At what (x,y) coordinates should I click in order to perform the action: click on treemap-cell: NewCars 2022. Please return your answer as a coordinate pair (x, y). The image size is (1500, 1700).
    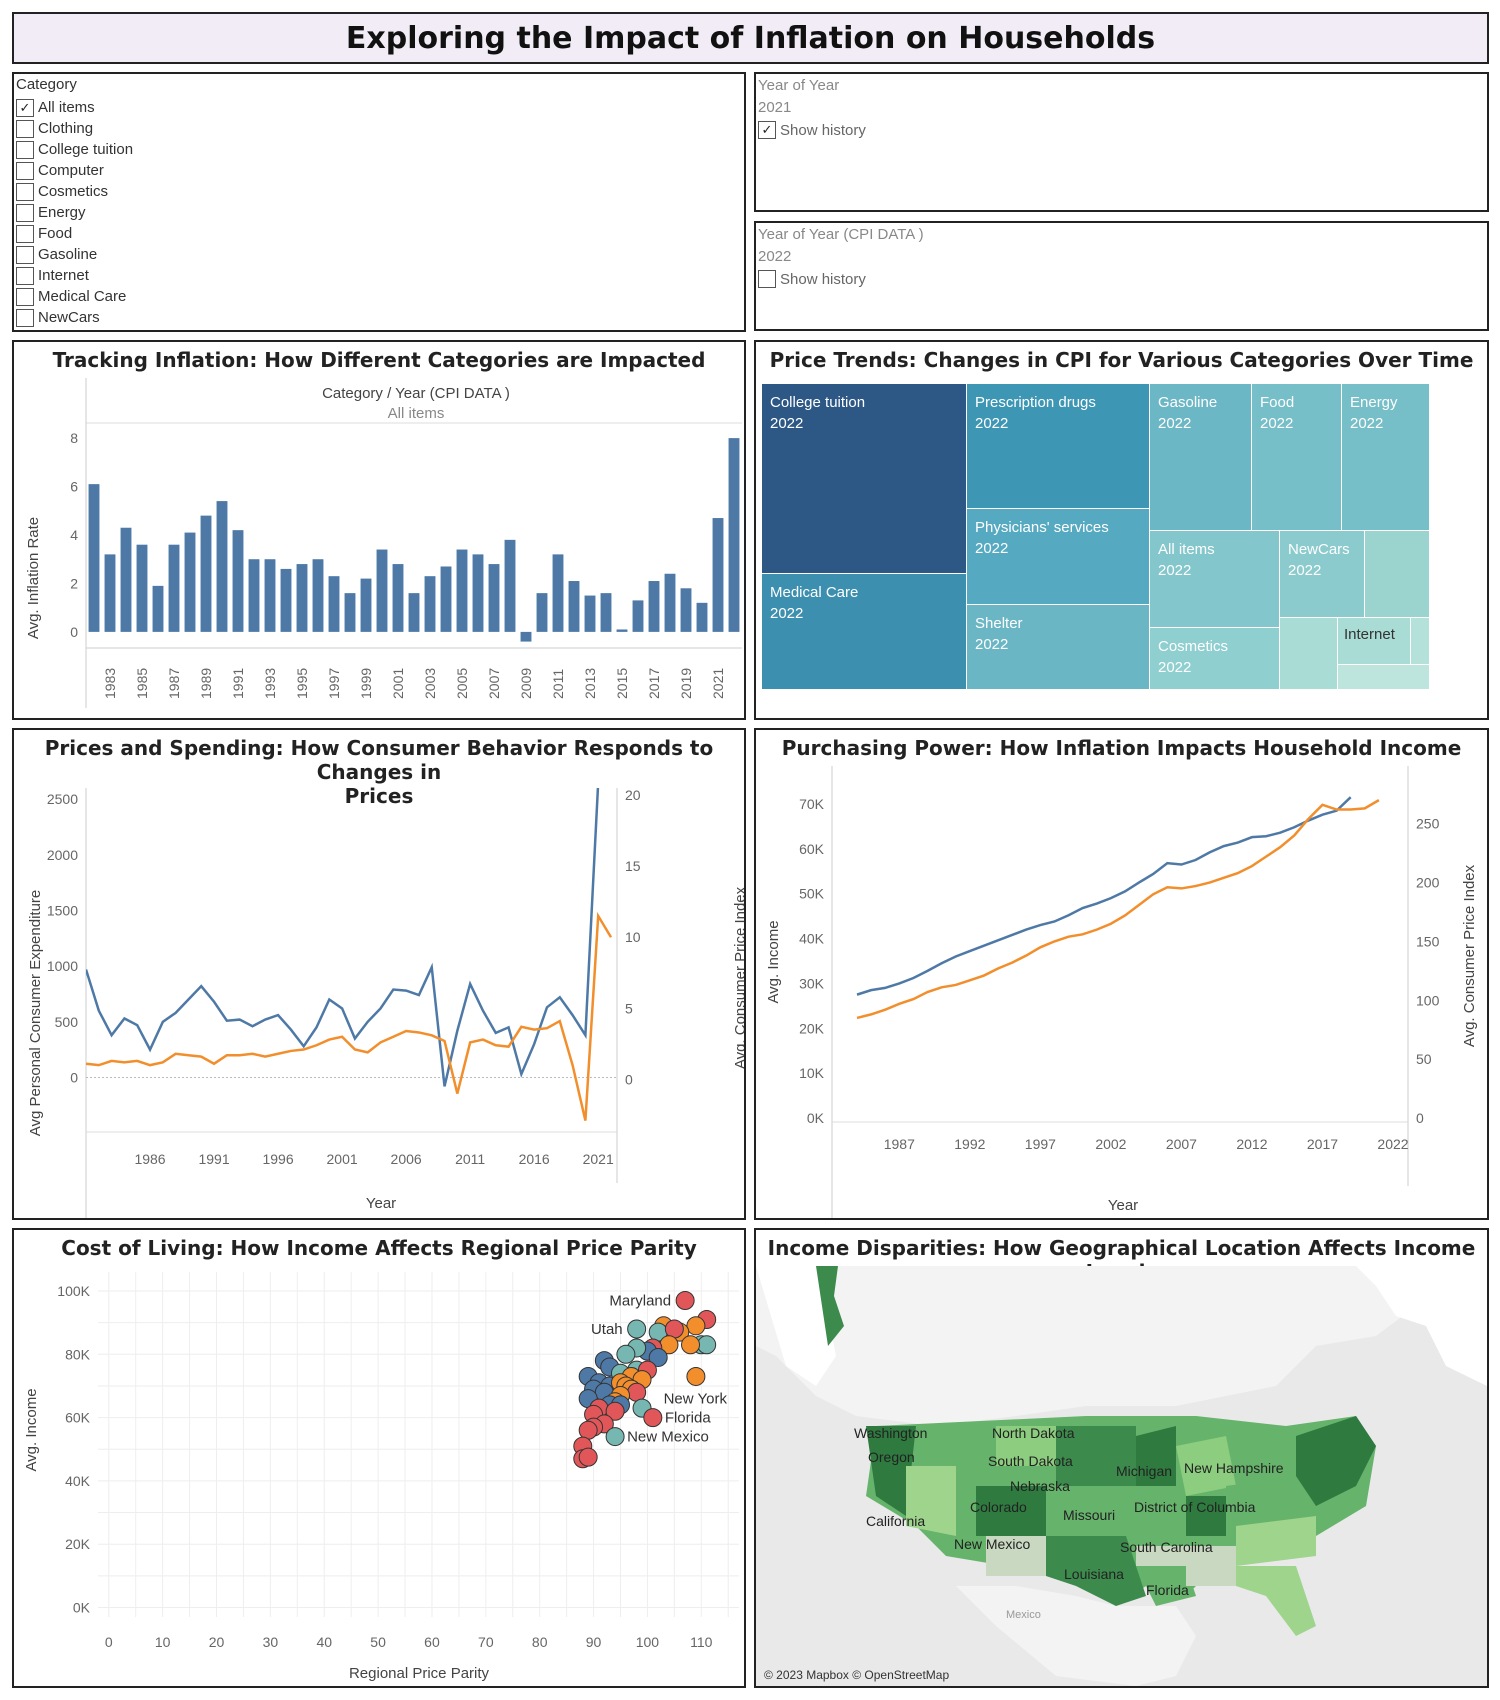
    Looking at the image, I should click on (1322, 574).